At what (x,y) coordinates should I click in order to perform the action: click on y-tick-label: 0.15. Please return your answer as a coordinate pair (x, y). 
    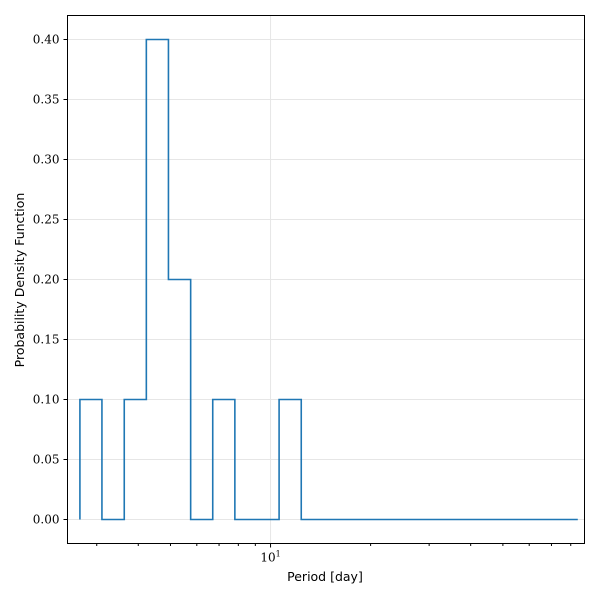
    Looking at the image, I should click on (46, 340).